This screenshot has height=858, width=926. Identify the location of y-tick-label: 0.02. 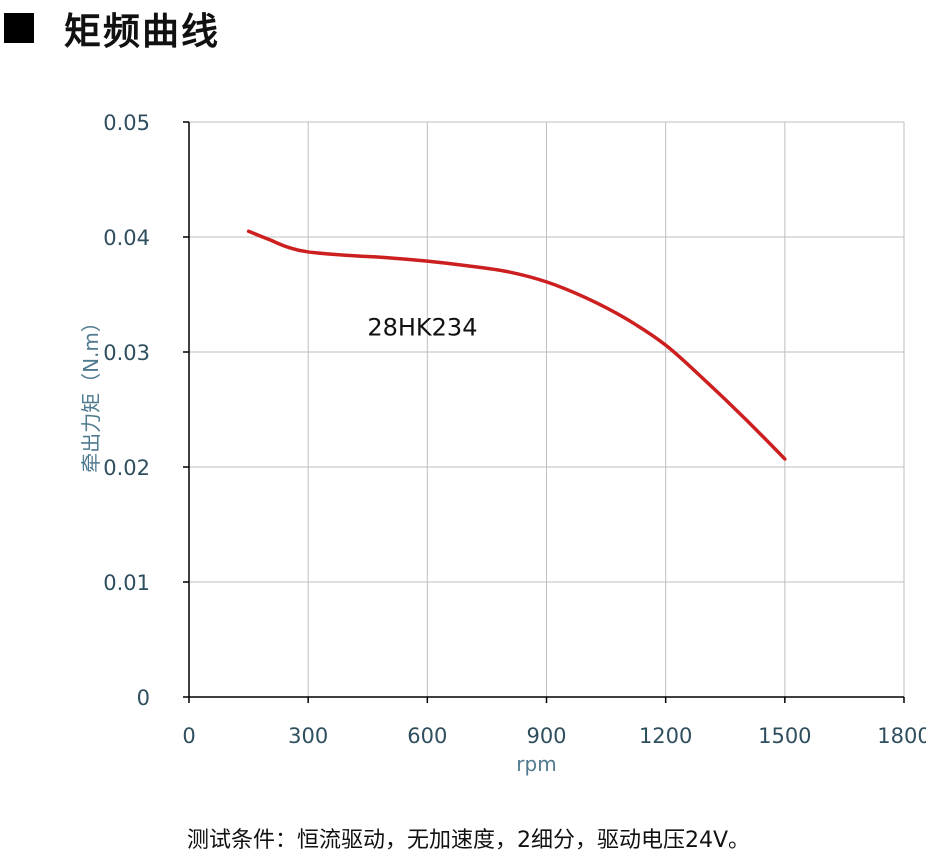
(126, 468).